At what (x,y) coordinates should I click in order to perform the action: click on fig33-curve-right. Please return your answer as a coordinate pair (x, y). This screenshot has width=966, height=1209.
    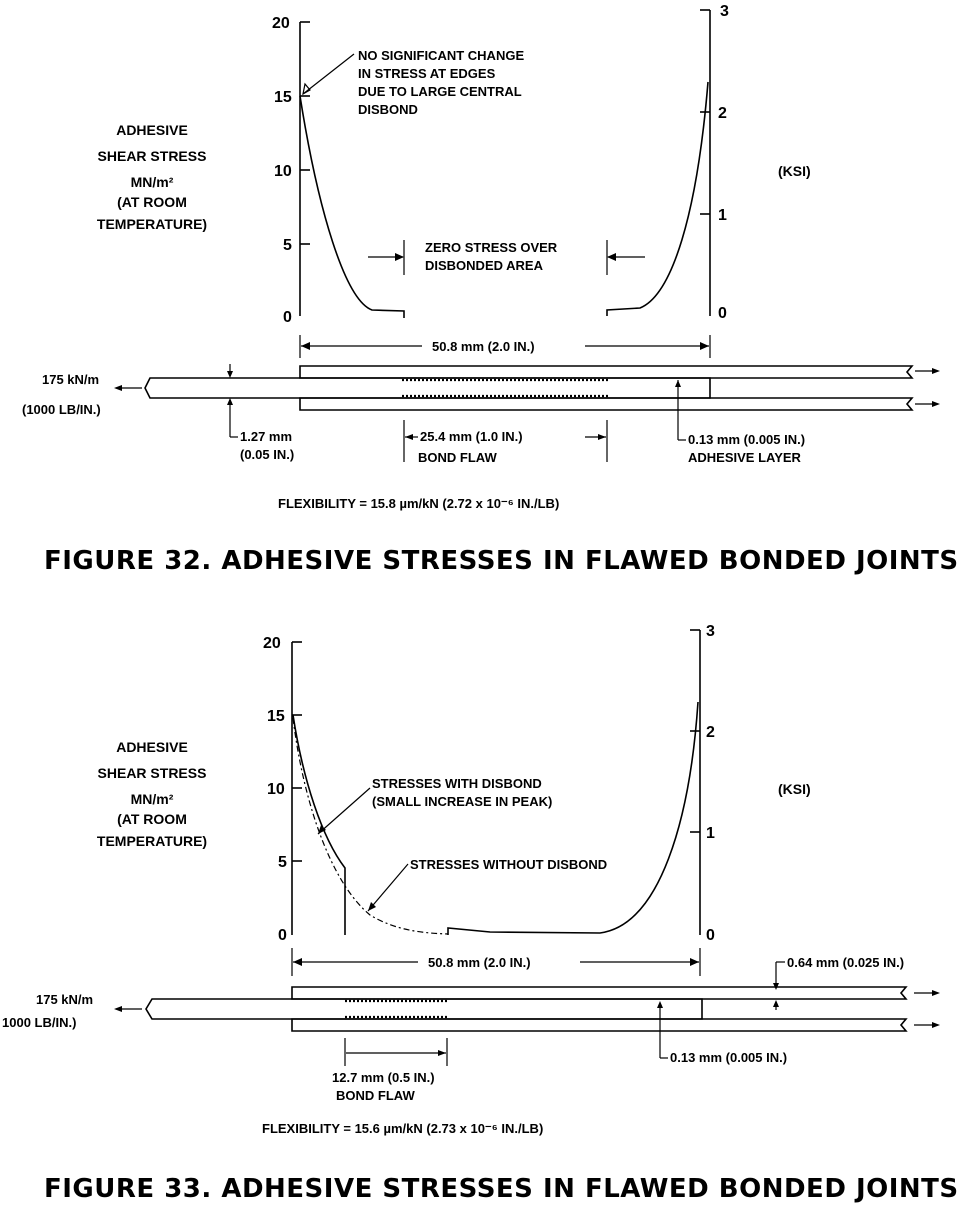
    Looking at the image, I should click on (573, 818).